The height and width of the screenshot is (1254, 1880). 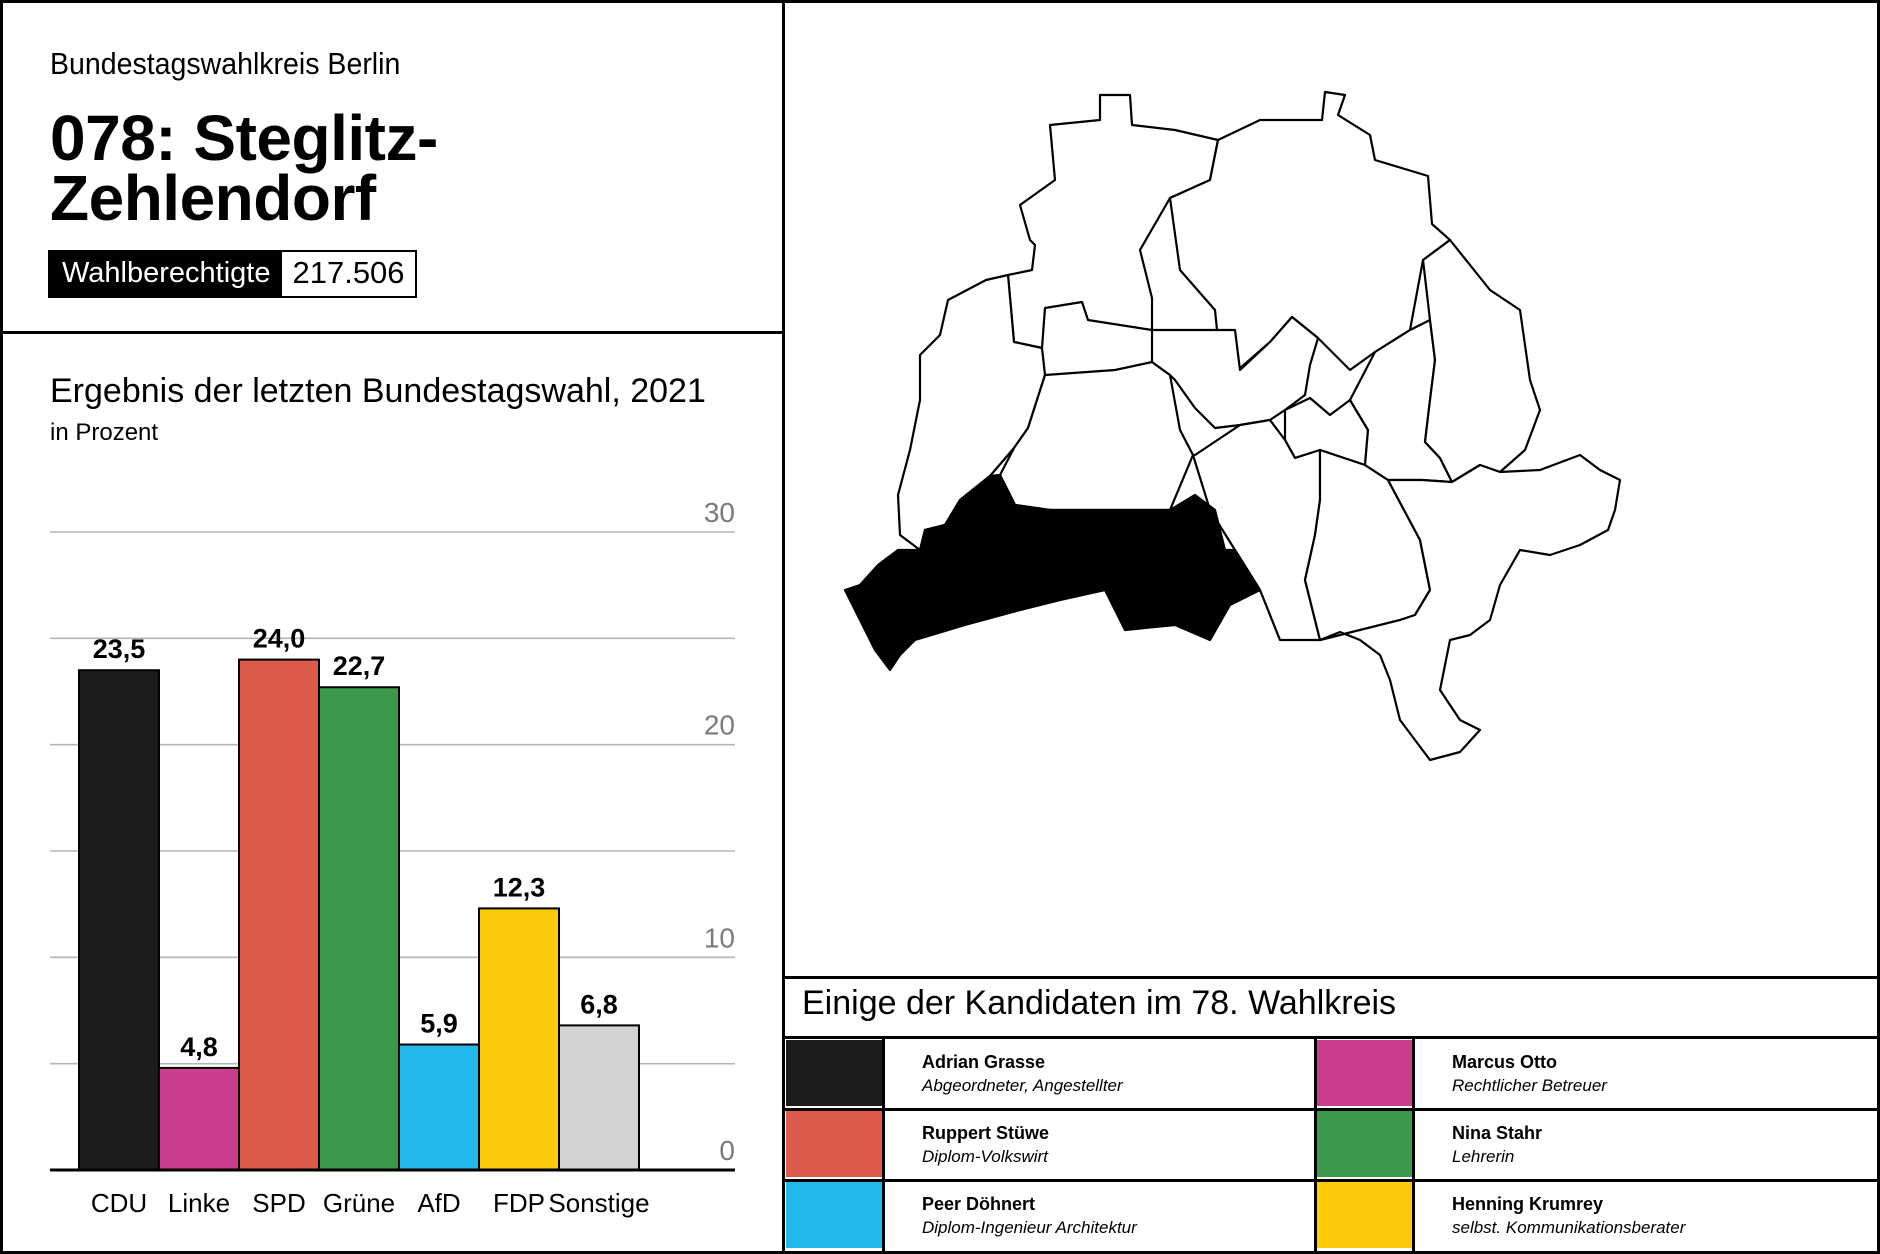 I want to click on candidate-entry: Adrian Grasse Abgeordneter, Angestellter, so click(x=1046, y=1073).